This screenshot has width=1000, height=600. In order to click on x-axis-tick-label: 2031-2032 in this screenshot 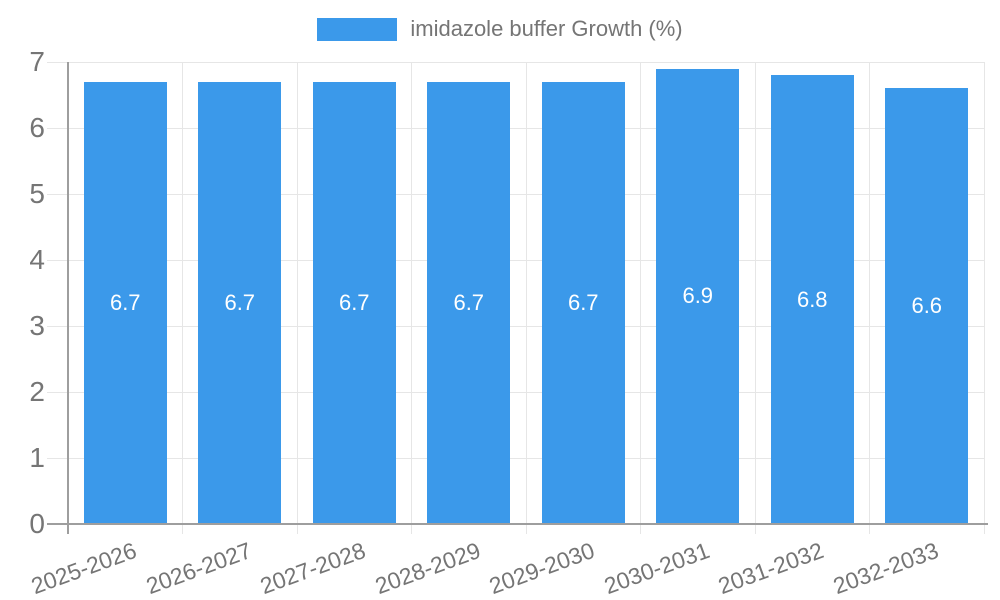, I will do `click(771, 568)`.